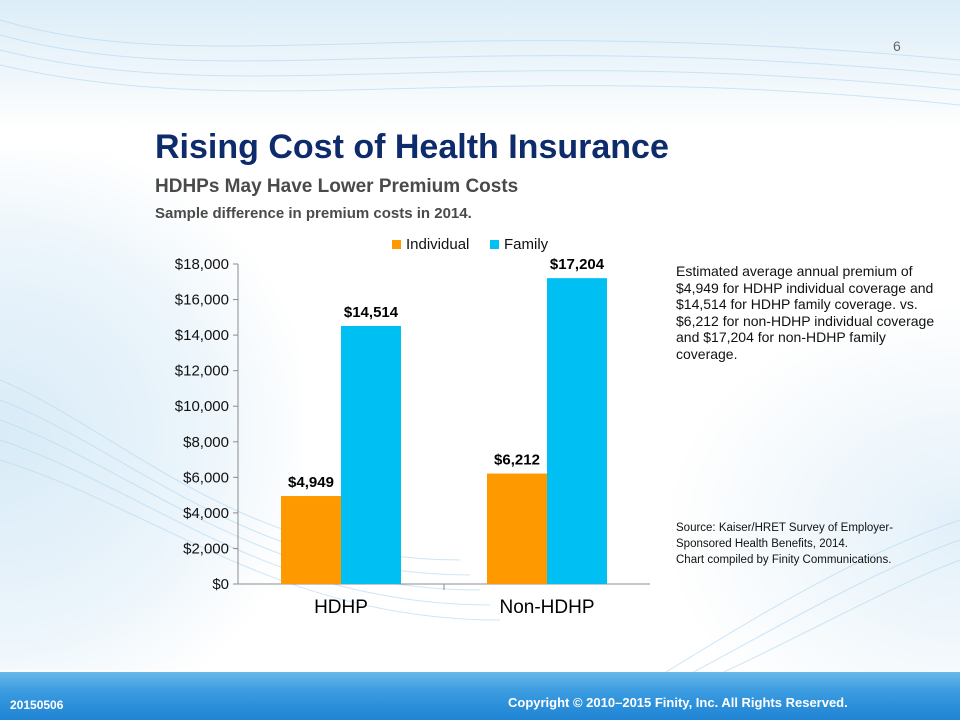 This screenshot has width=960, height=720. Describe the element at coordinates (494, 244) in the screenshot. I see `legend-swatch-family` at that location.